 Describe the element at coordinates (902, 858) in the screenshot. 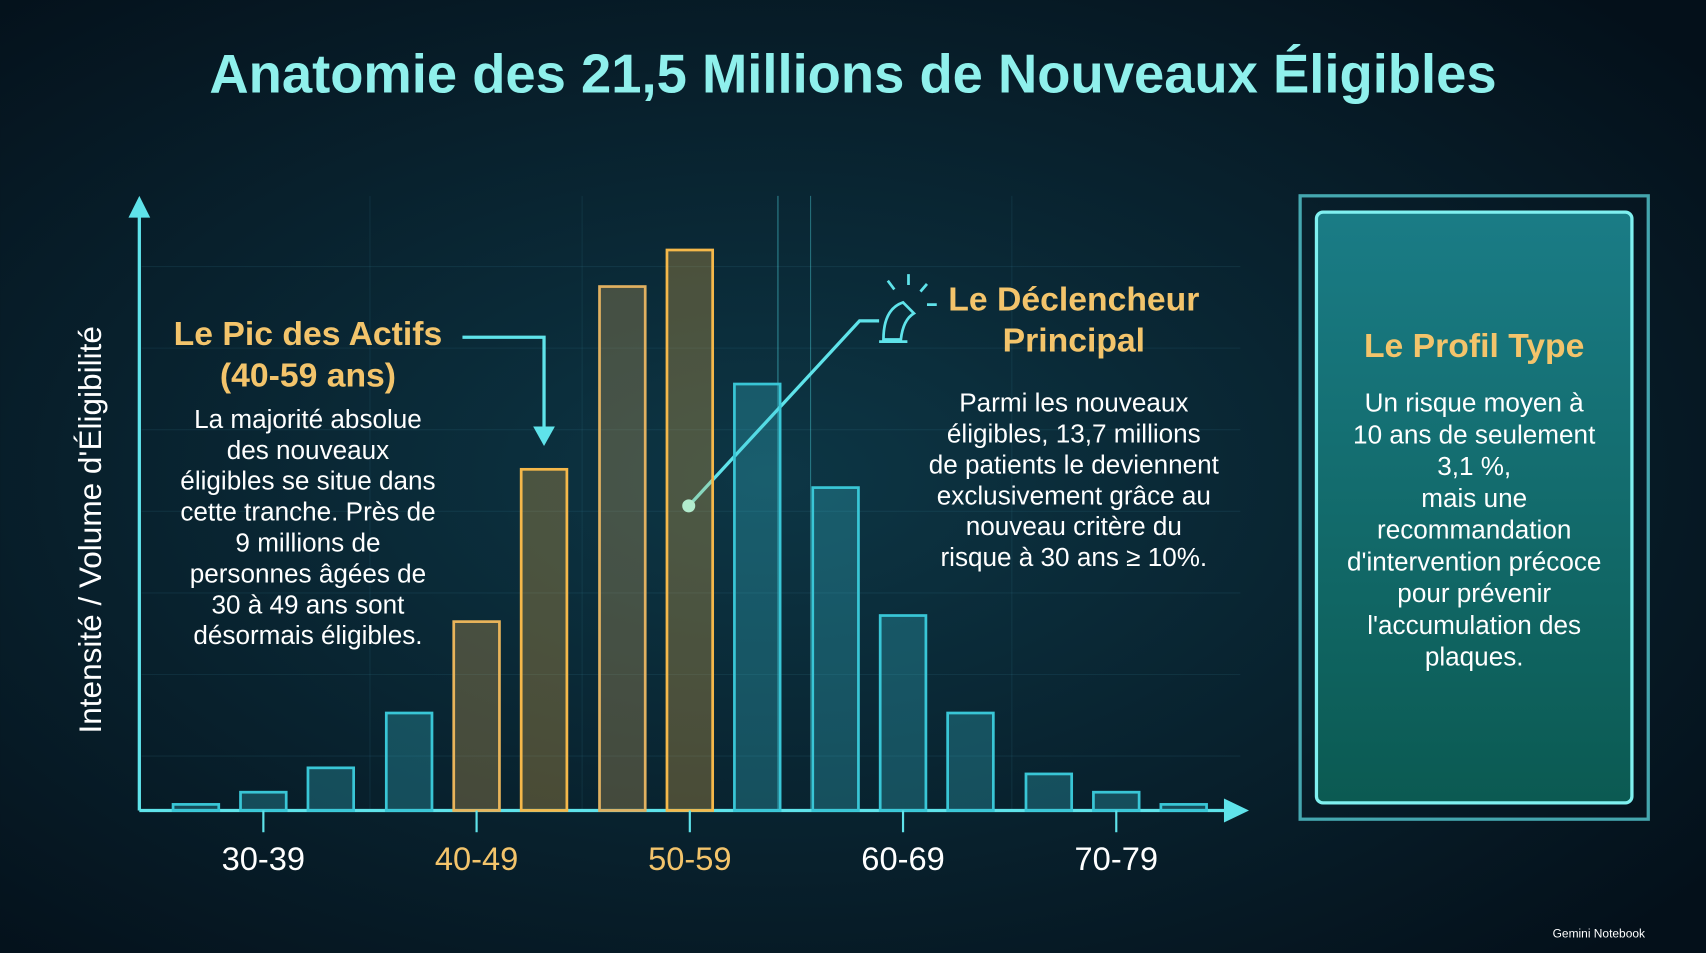

I see `x-tick-label: 60-69` at that location.